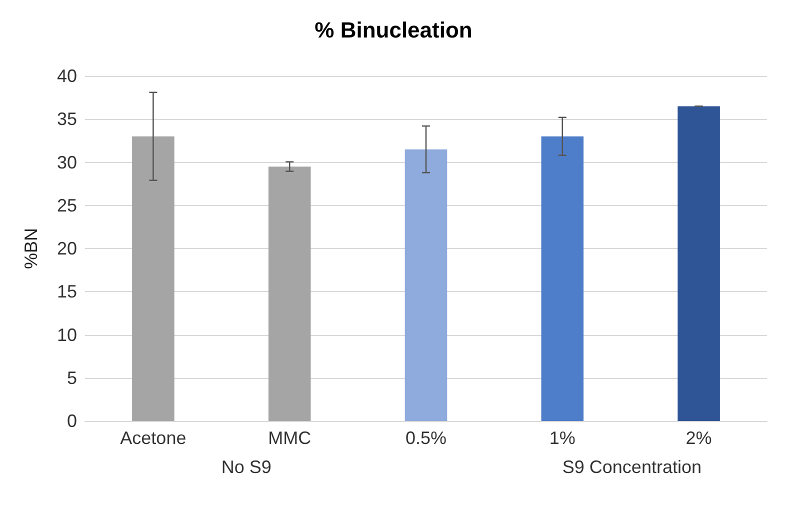 The width and height of the screenshot is (787, 513). I want to click on y-tick-label: 20, so click(66, 248).